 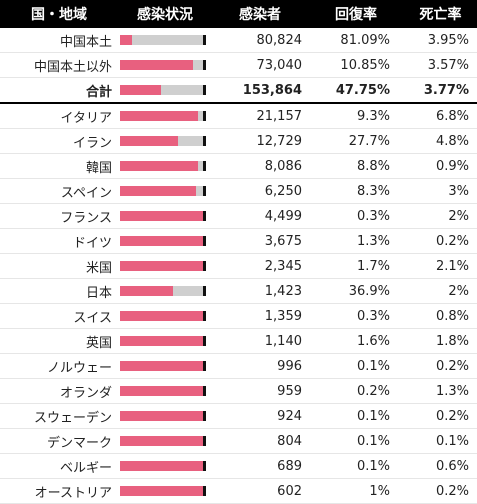 I want to click on death-rate: 3.77%, so click(x=440, y=90).